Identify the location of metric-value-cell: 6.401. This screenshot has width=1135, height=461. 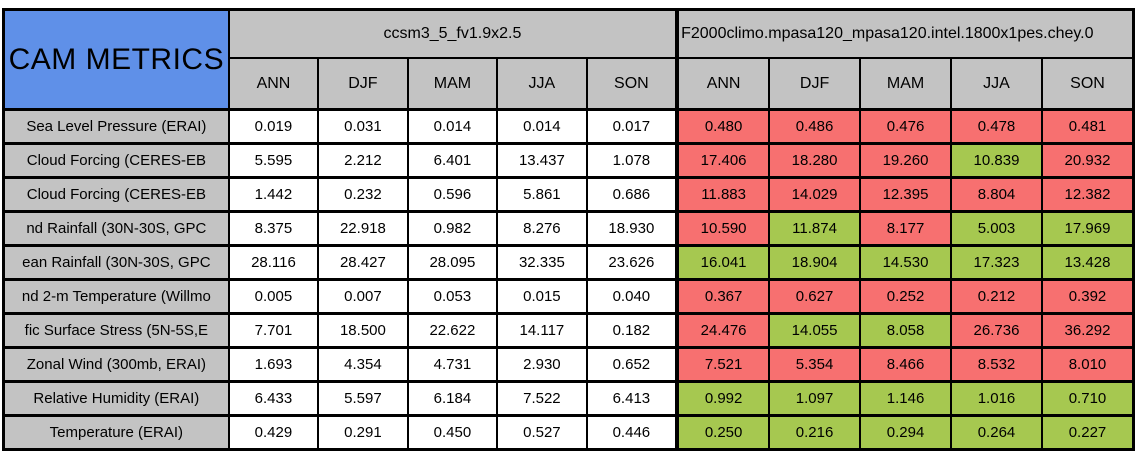
(452, 160).